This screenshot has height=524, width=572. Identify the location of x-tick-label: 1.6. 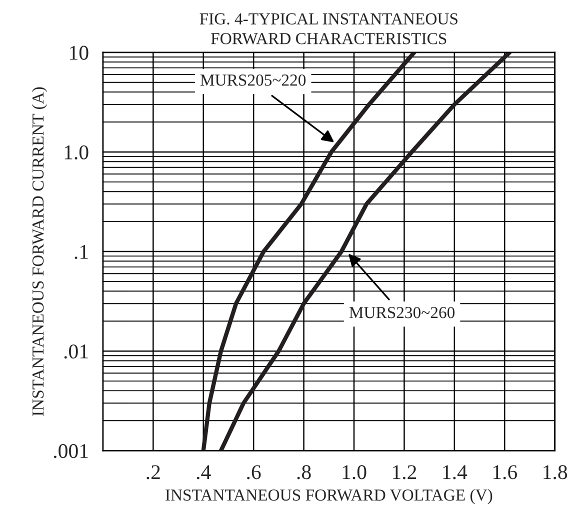
(505, 472).